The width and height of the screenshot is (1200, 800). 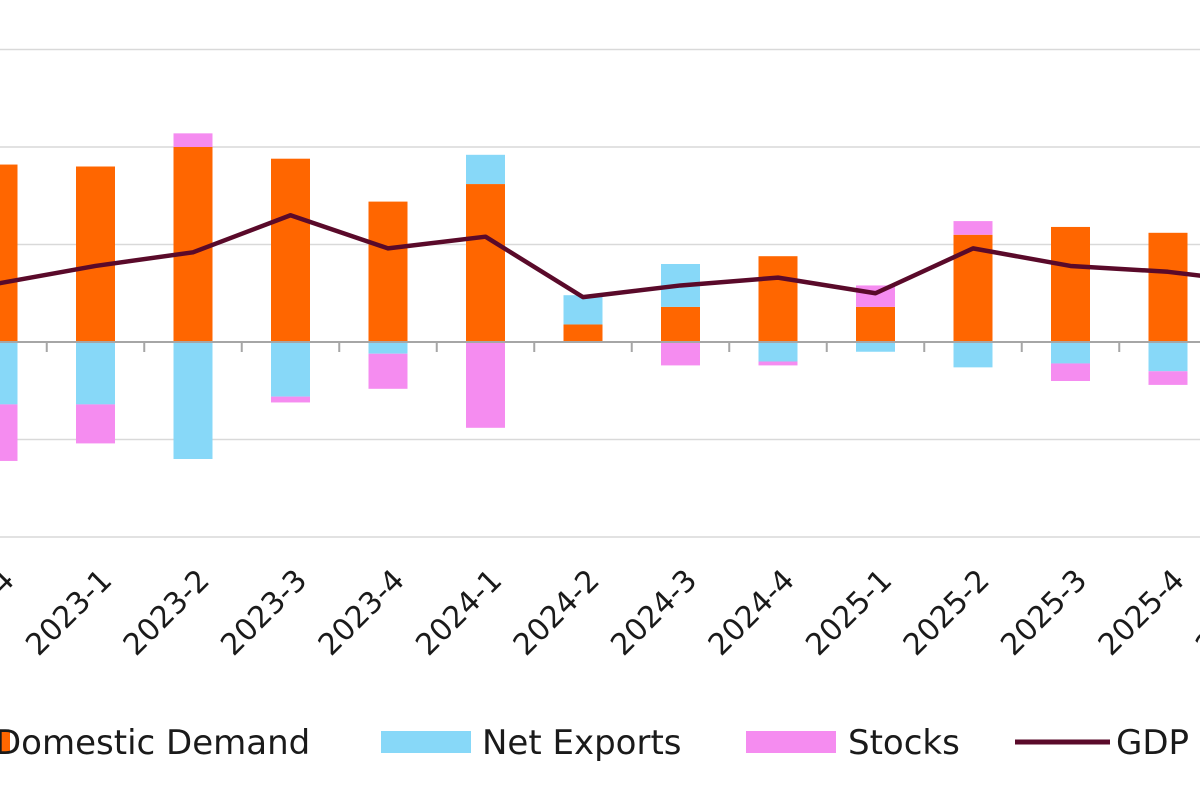 What do you see at coordinates (557, 613) in the screenshot?
I see `x-tick-label: 2024-2` at bounding box center [557, 613].